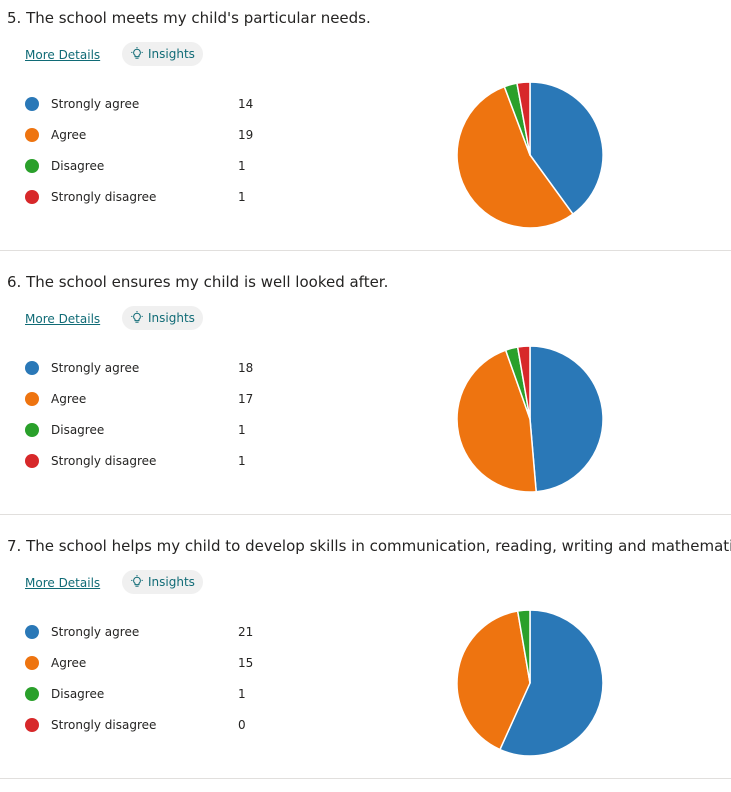  I want to click on legend-count: 21, so click(246, 632).